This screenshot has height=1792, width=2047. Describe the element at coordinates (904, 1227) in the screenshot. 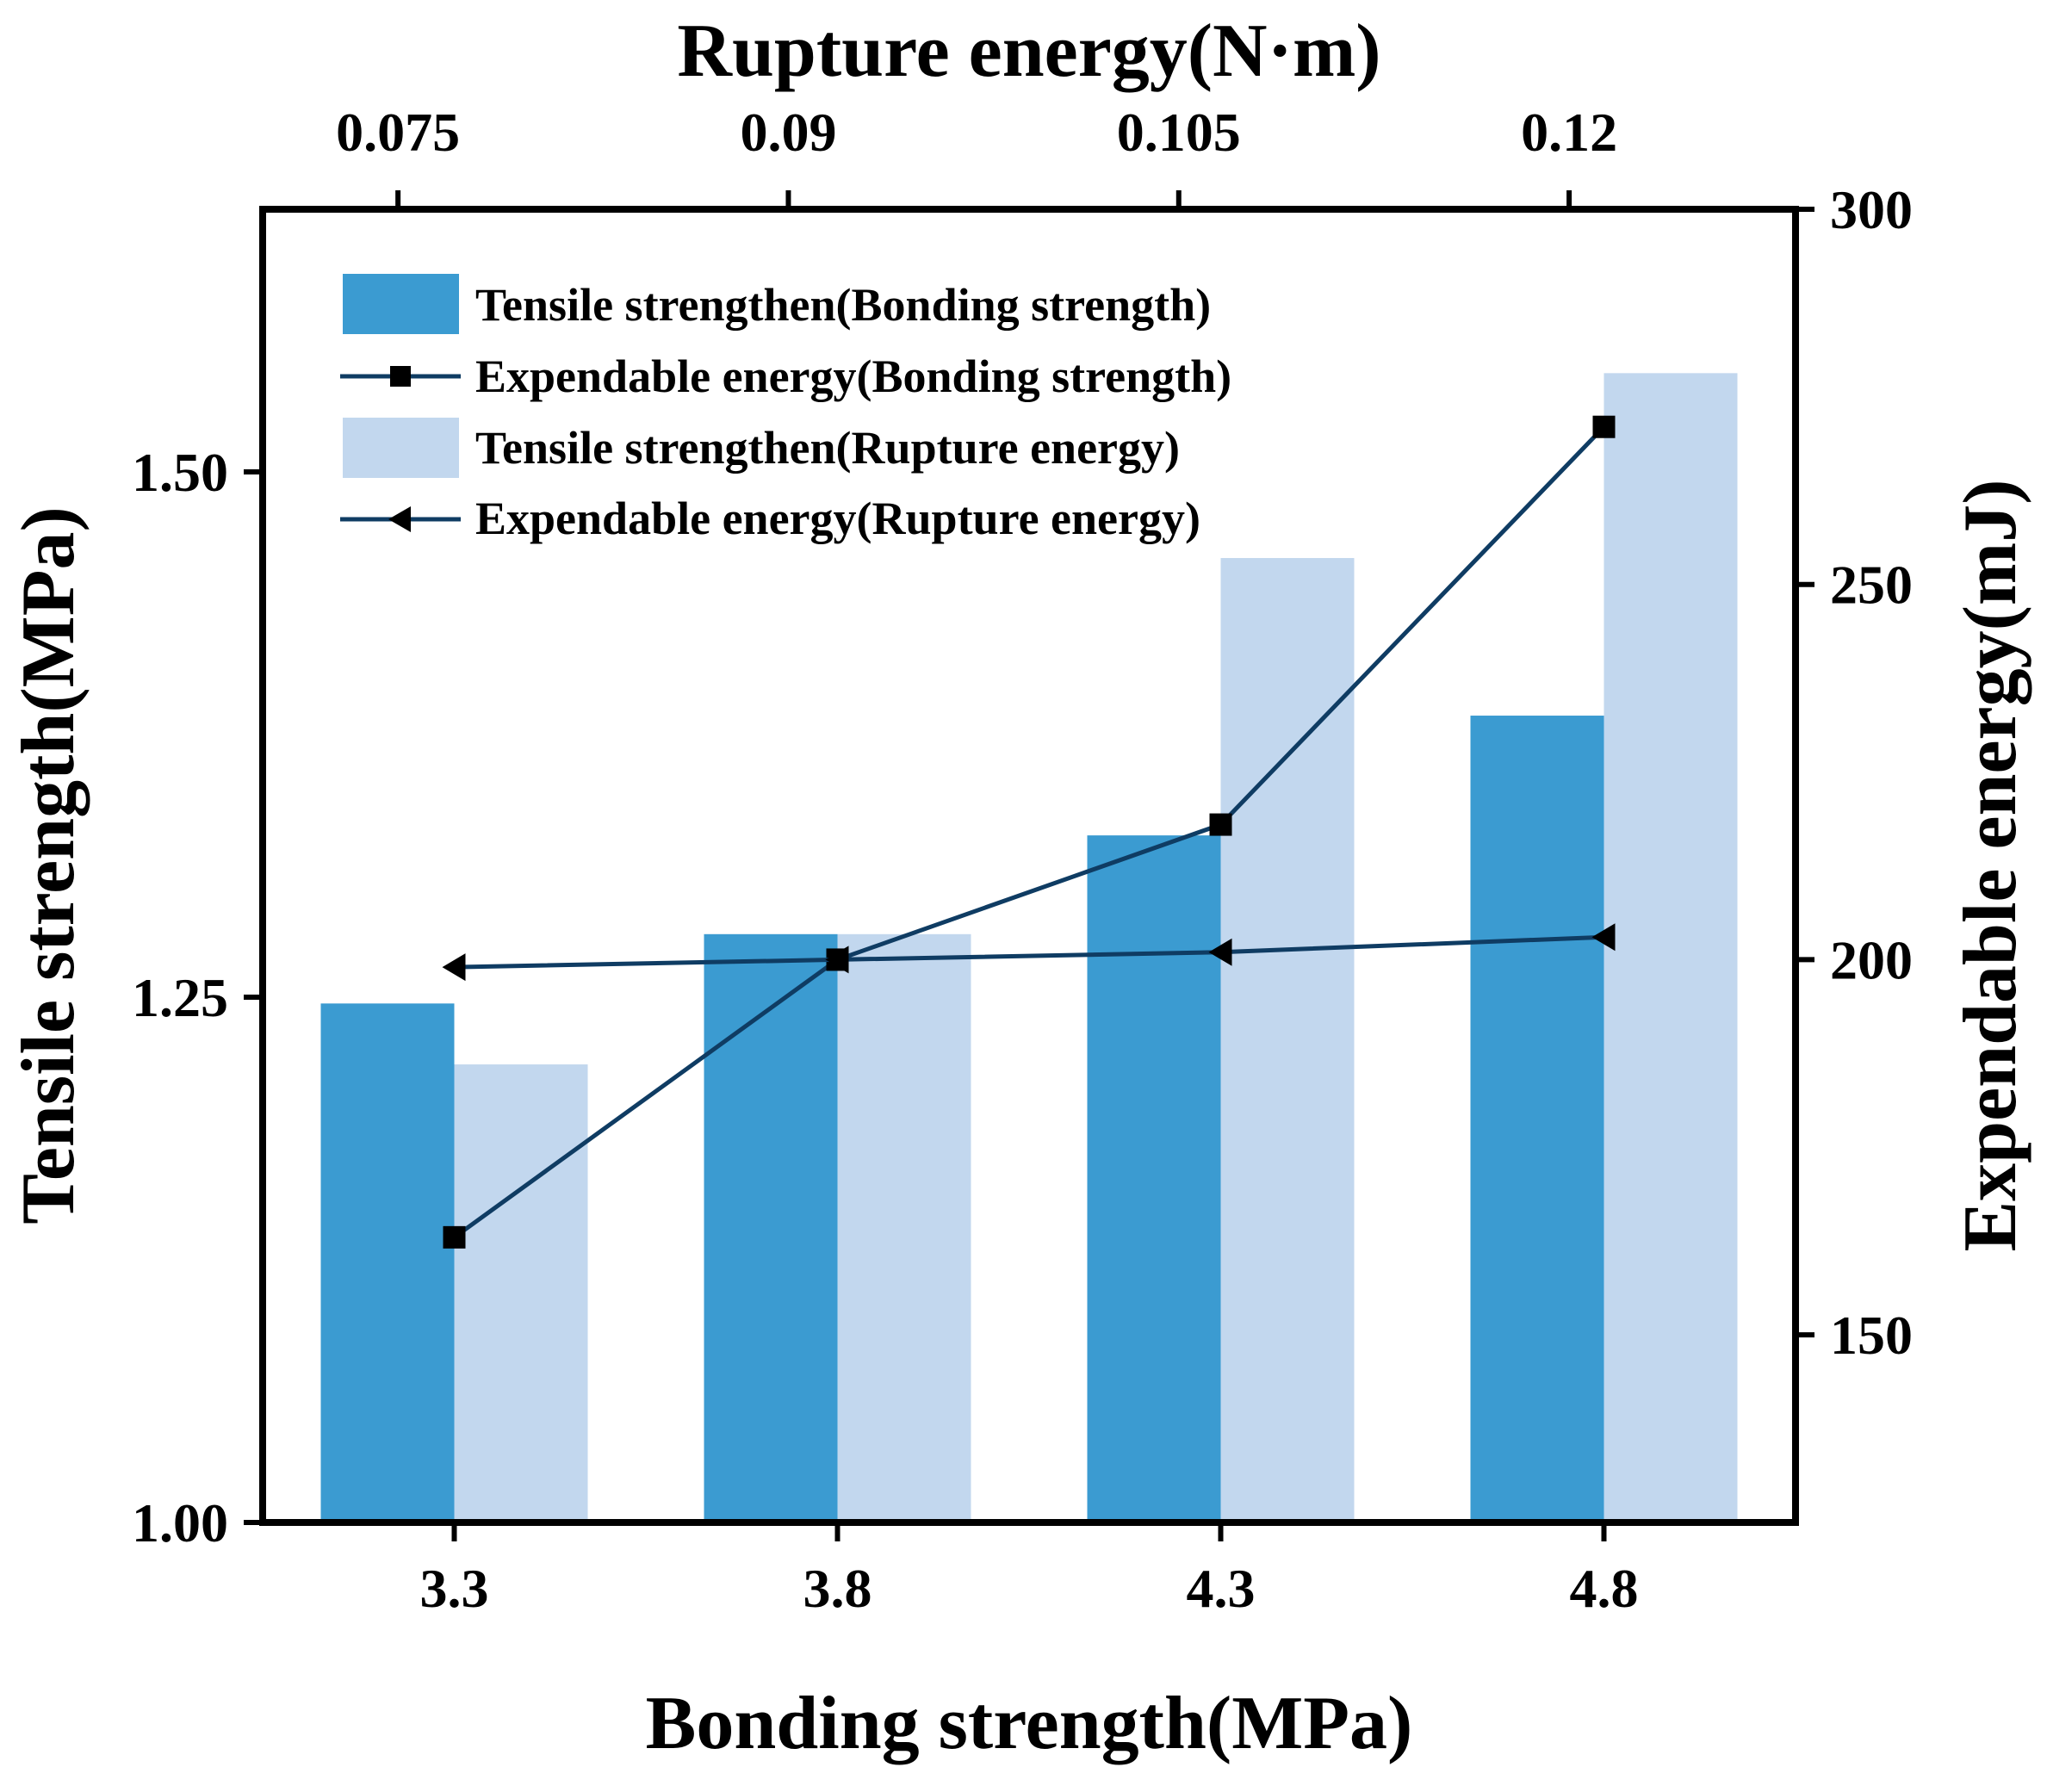

I see `bar-rupture-3.8` at that location.